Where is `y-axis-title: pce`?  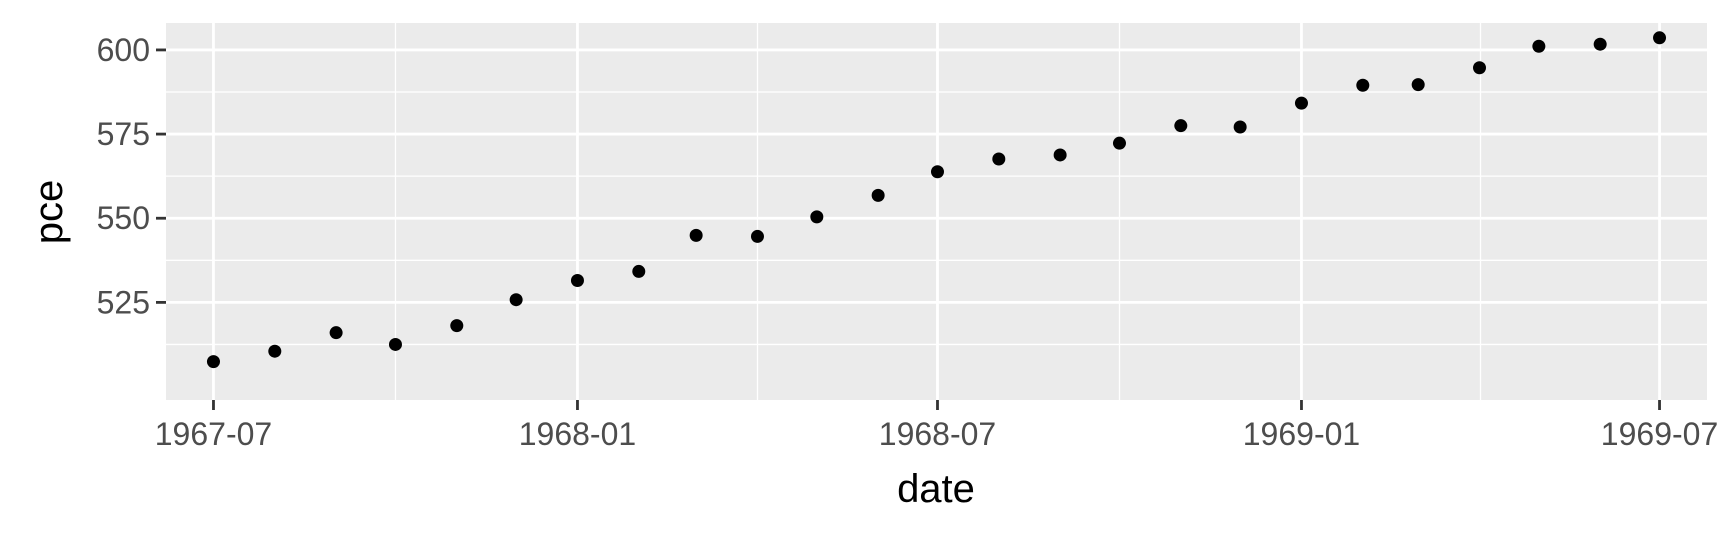 y-axis-title: pce is located at coordinates (49, 212).